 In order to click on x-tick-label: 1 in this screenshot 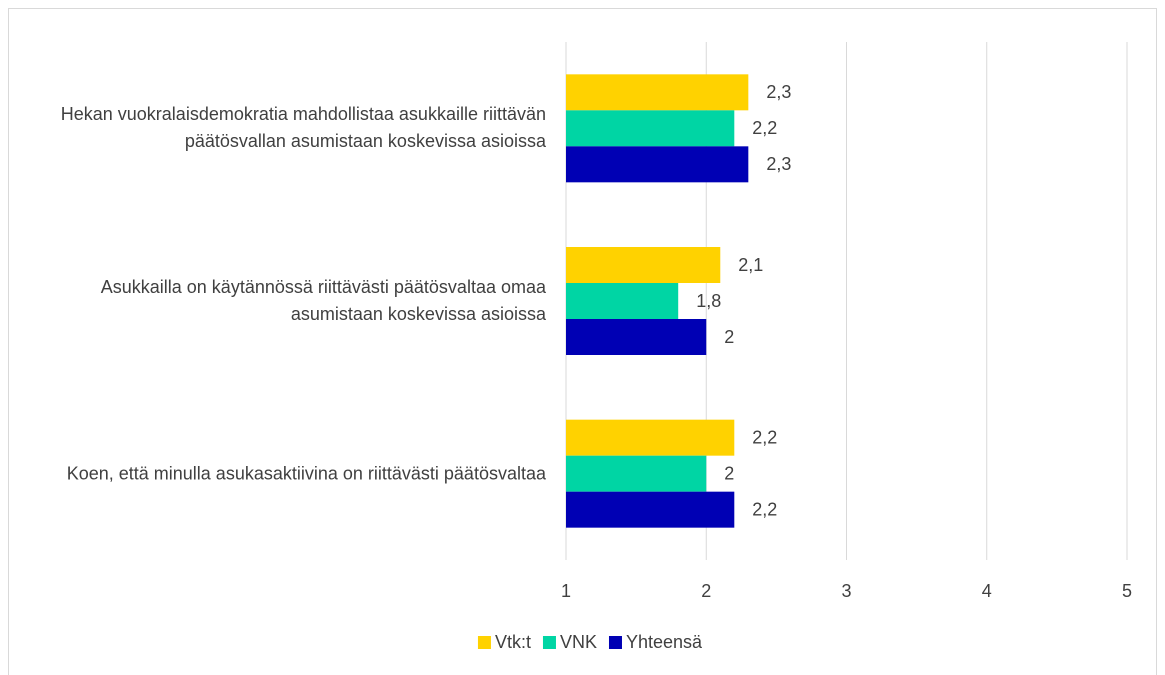, I will do `click(566, 591)`.